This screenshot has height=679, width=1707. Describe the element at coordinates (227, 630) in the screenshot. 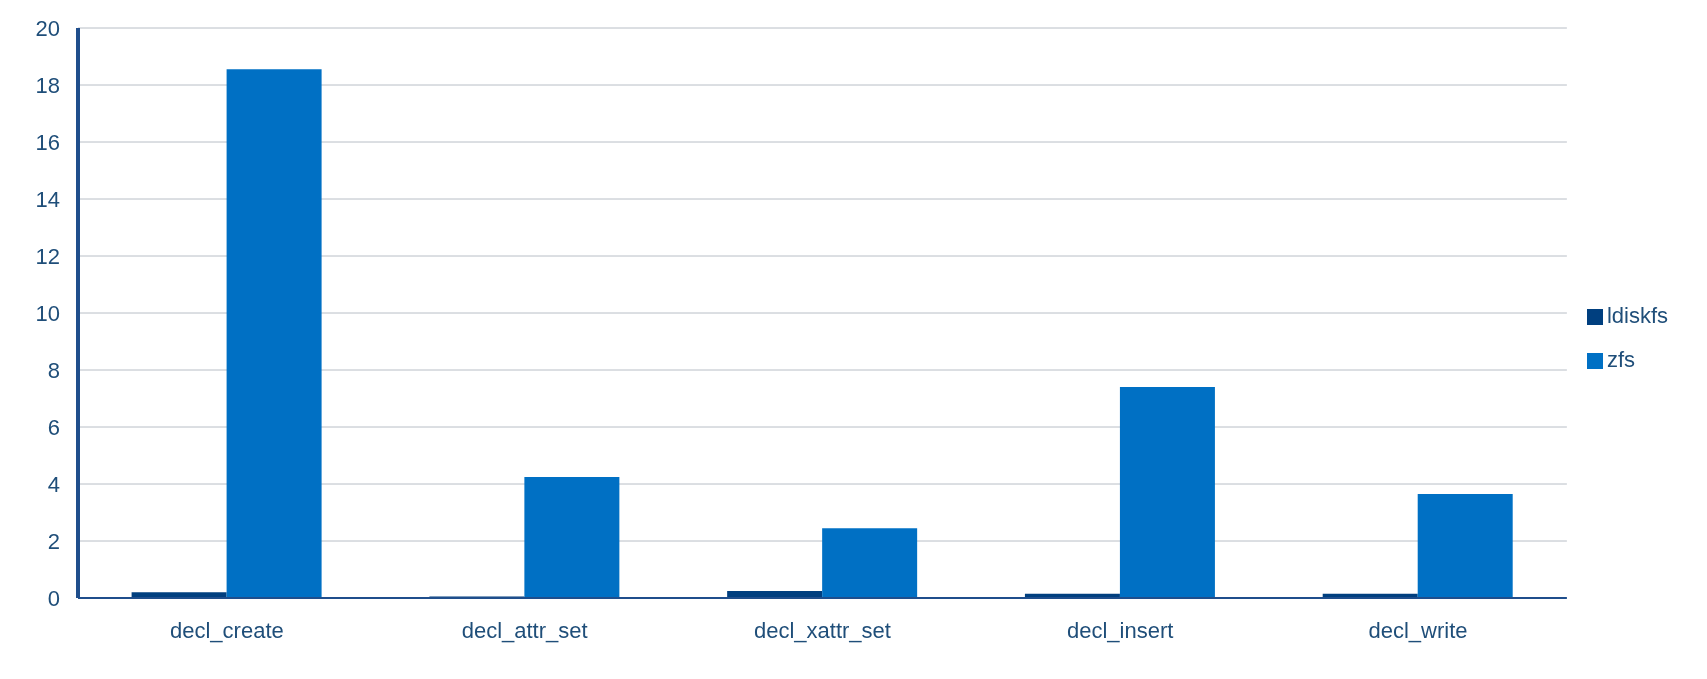

I see `x-tick-label: decl_create` at that location.